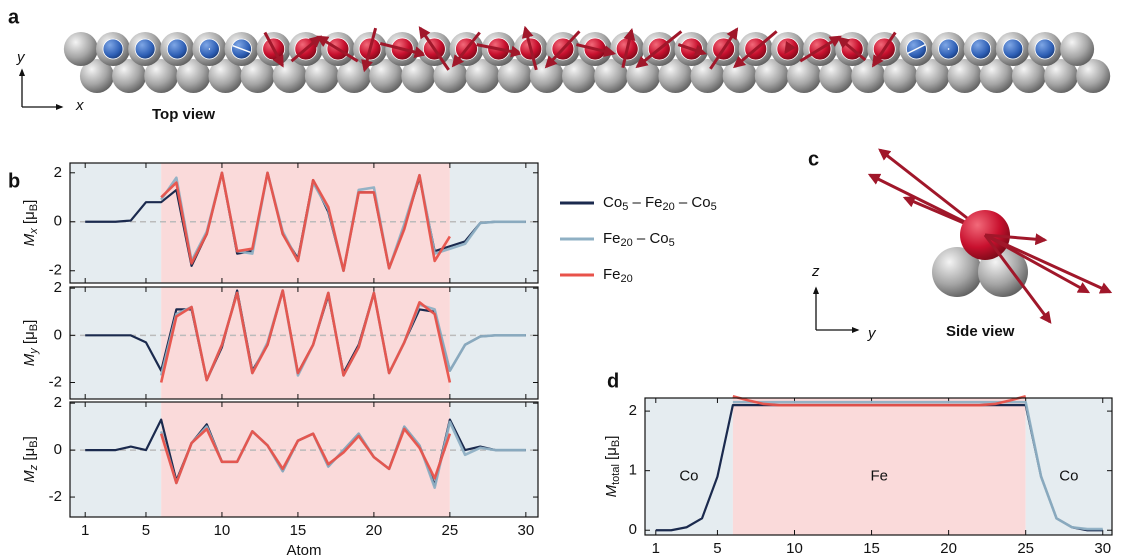 This screenshot has width=1126, height=560. I want to click on axis-name: x, so click(79, 105).